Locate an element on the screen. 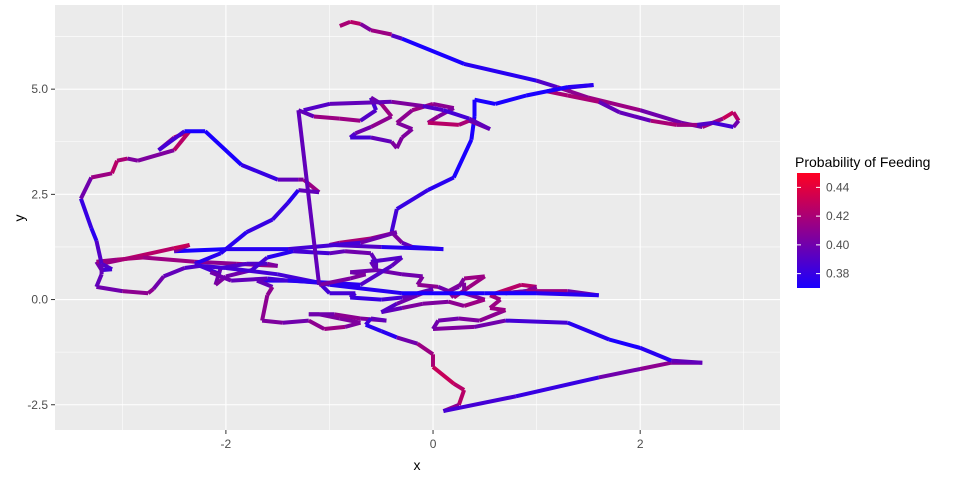 This screenshot has width=960, height=480. x-tick-label: 2 is located at coordinates (640, 444).